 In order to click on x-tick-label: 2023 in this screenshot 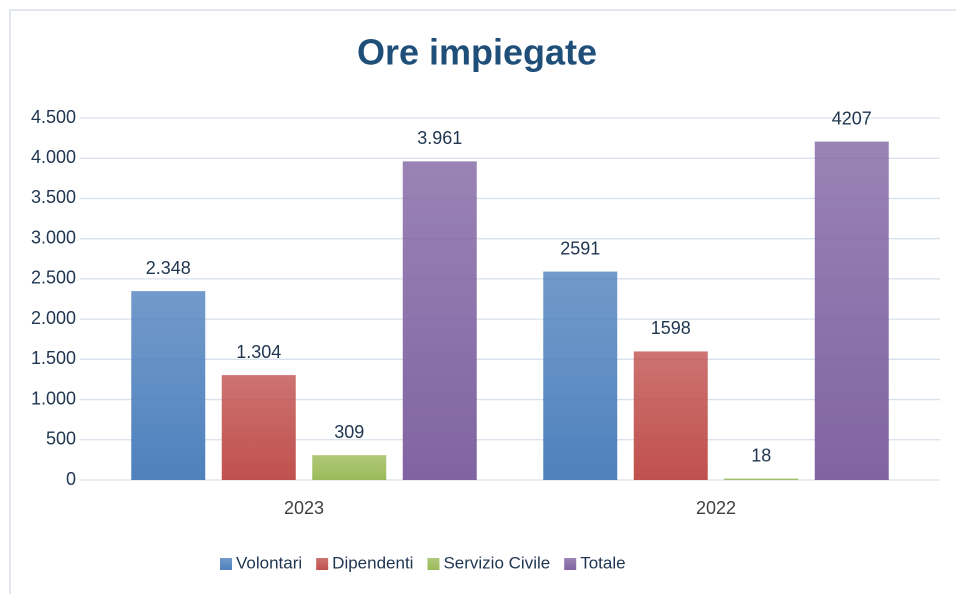, I will do `click(304, 508)`.